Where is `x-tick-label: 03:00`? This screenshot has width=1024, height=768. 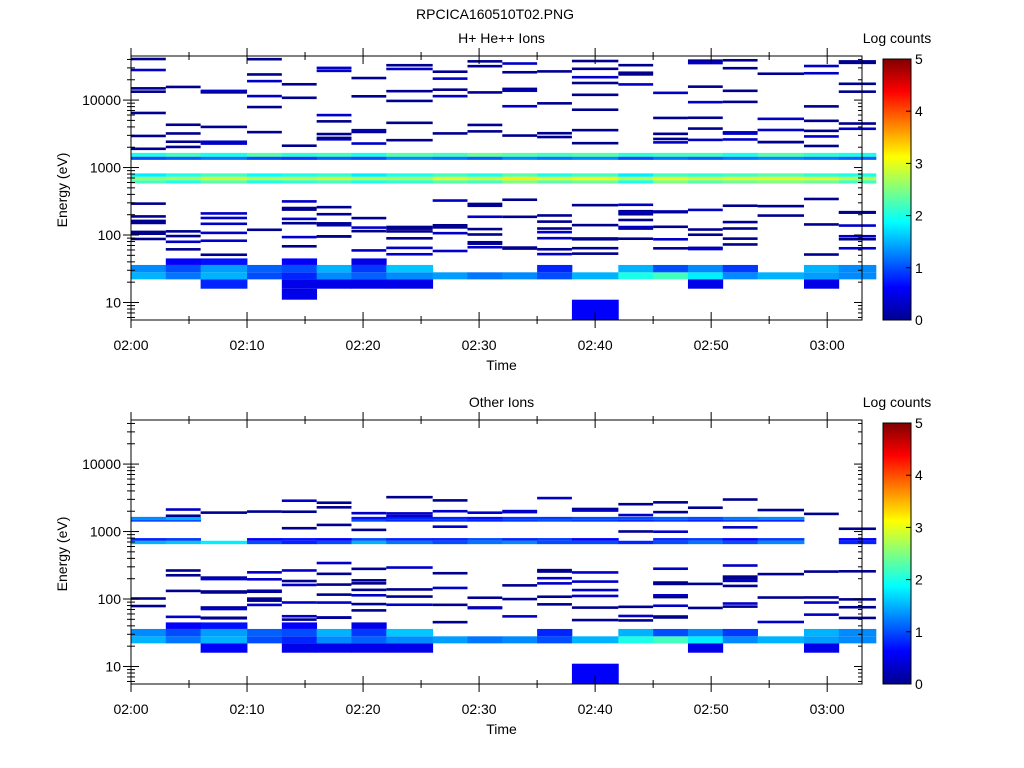 x-tick-label: 03:00 is located at coordinates (827, 709).